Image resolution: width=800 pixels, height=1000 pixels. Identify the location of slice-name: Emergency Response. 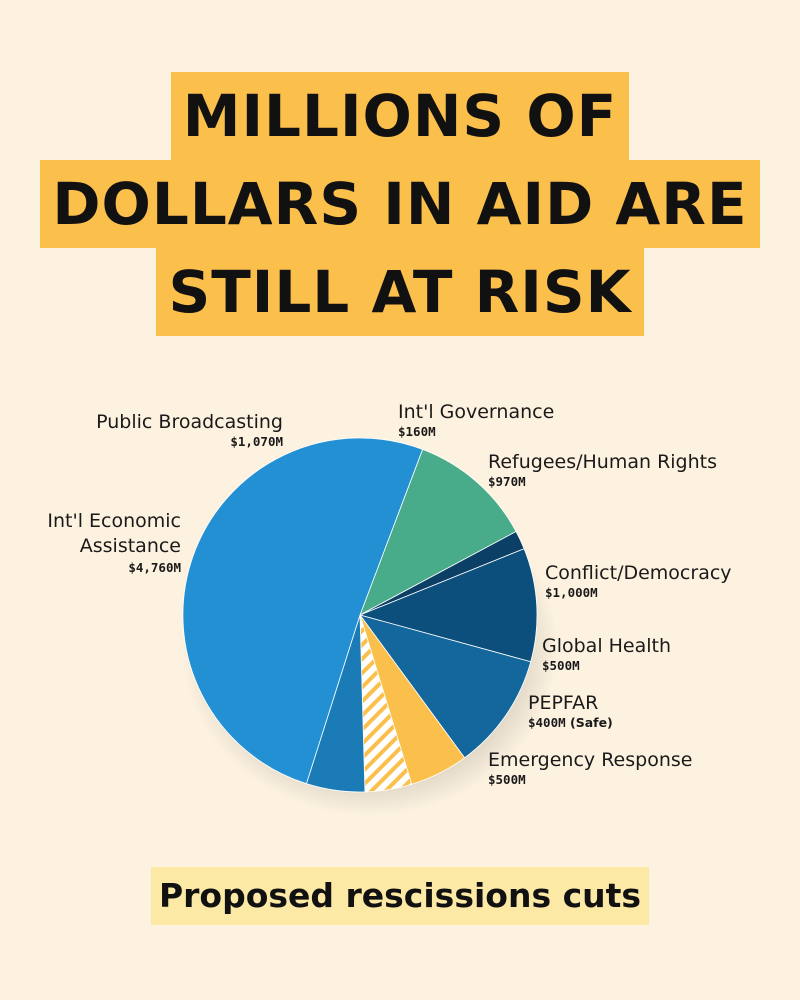
(590, 760).